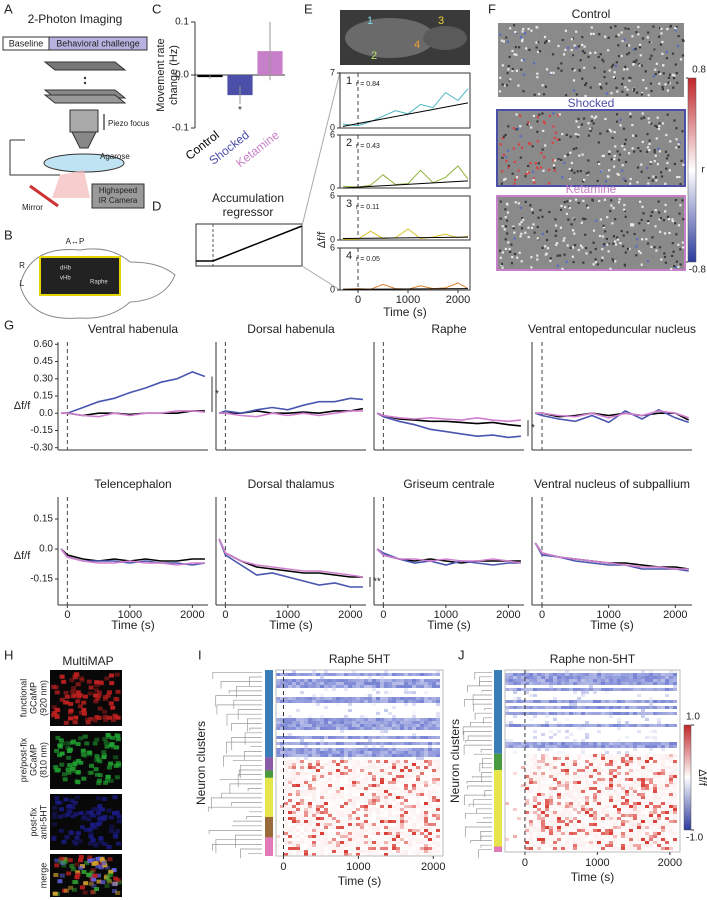 Image resolution: width=707 pixels, height=900 pixels. I want to click on h-row-label: (920 nm), so click(43, 698).